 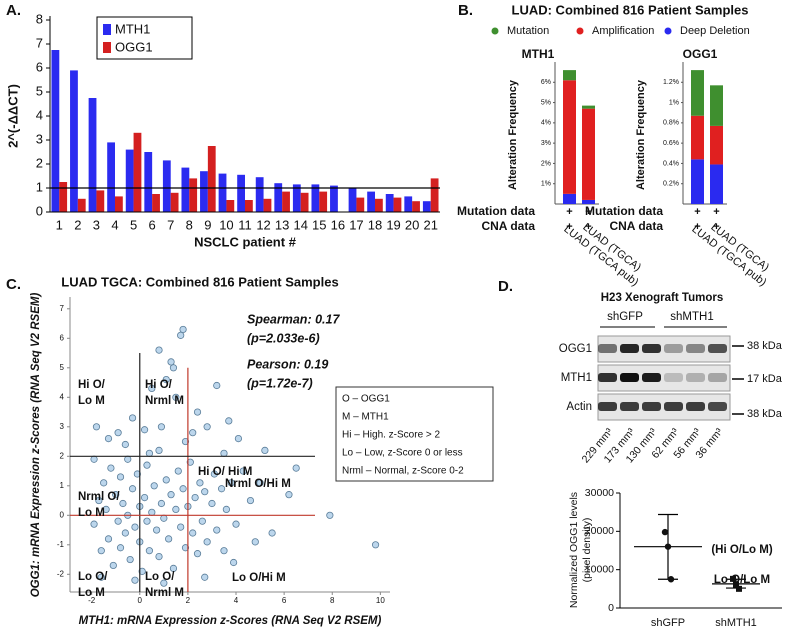 I want to click on y-tick-label: 5%, so click(x=546, y=102).